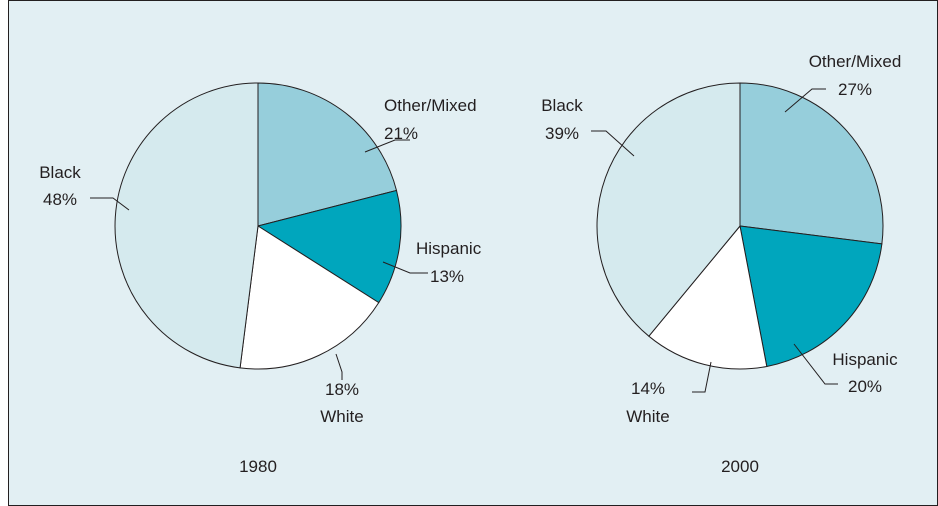  I want to click on pie-1980-slice-white, so click(309, 297).